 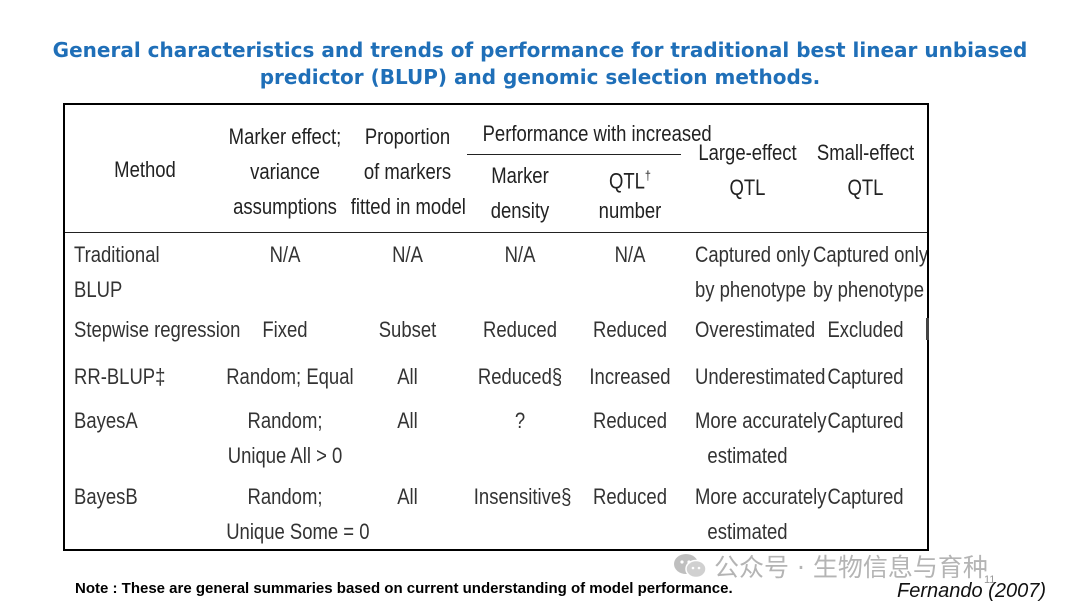 I want to click on qtl-label: QTL, so click(x=626, y=181).